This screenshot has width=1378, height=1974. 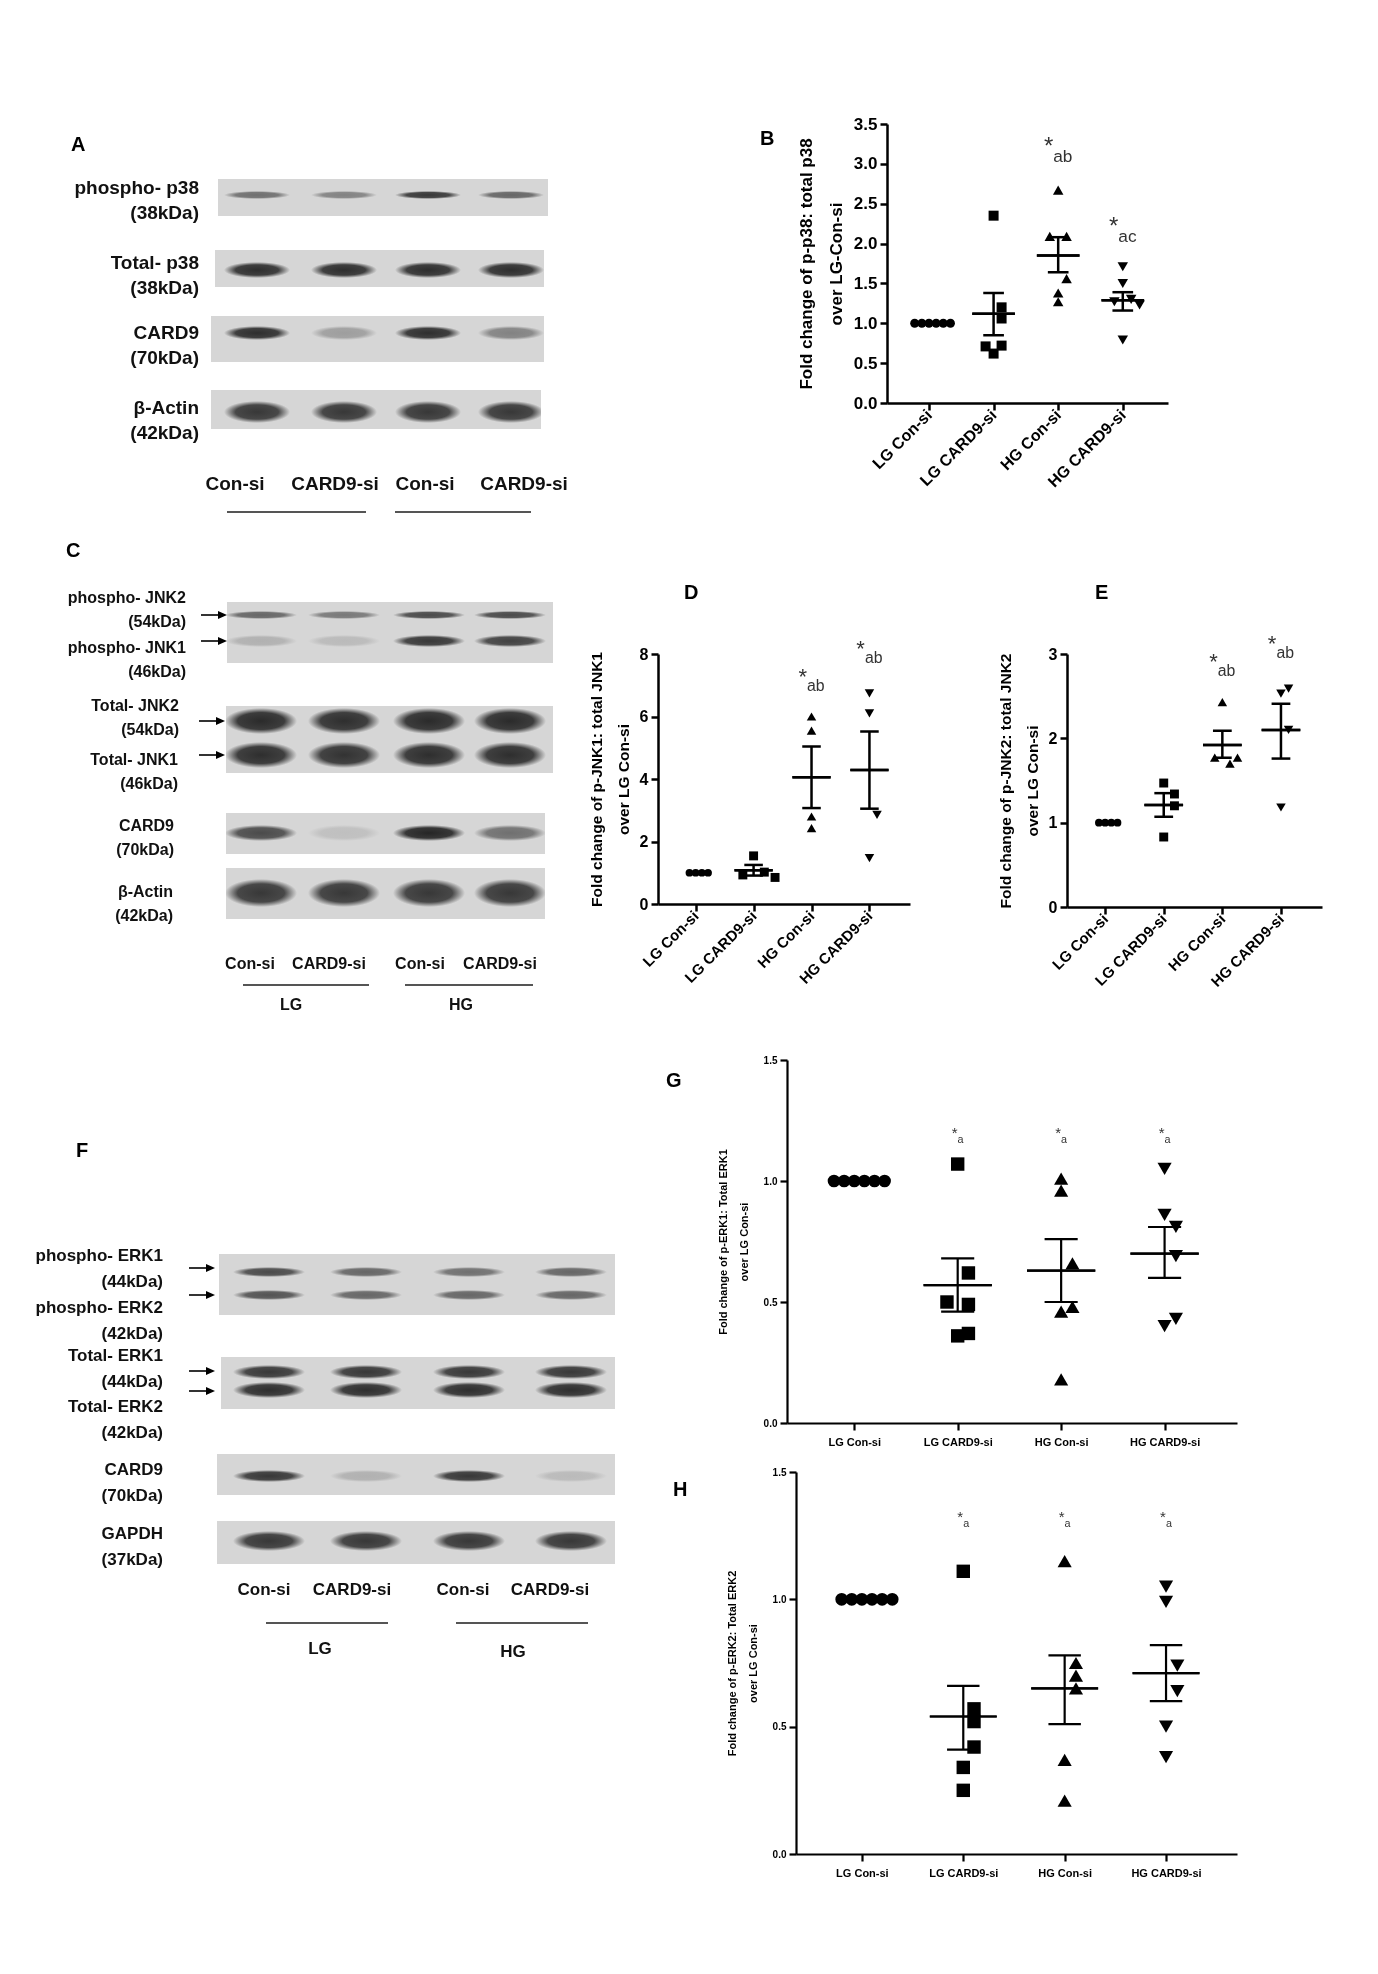 What do you see at coordinates (733, 1242) in the screenshot?
I see `y-axis-title: Fold change of p-ERK1: Total ERK1 over LG Con-si` at bounding box center [733, 1242].